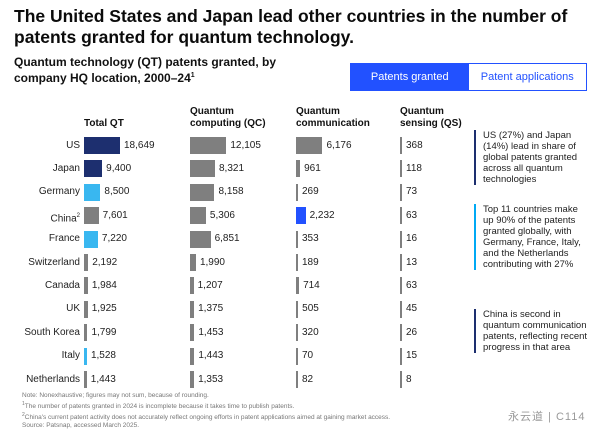 This screenshot has height=433, width=600. Describe the element at coordinates (139, 145) in the screenshot. I see `value-label-total-qt-us: 18,649` at that location.